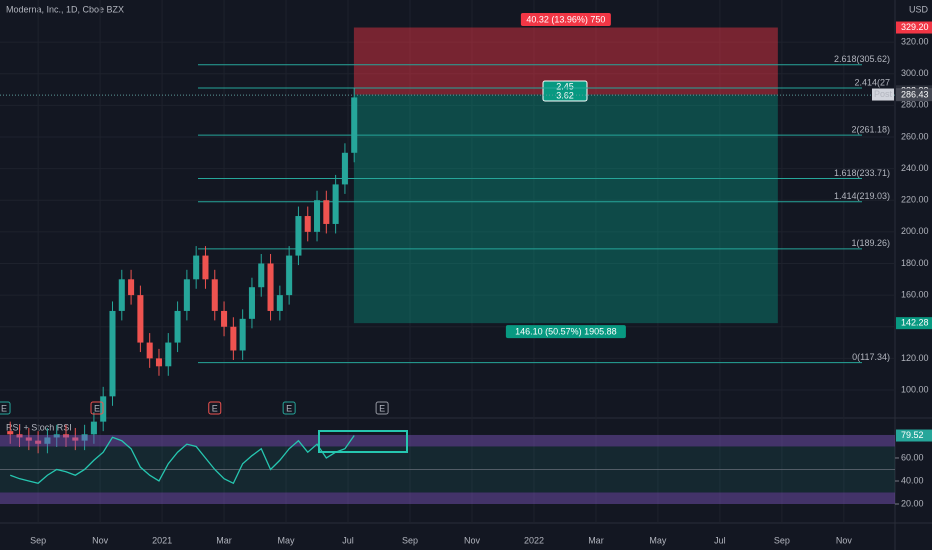 The image size is (932, 550). Describe the element at coordinates (534, 540) in the screenshot. I see `x-tick-label: 2022` at that location.